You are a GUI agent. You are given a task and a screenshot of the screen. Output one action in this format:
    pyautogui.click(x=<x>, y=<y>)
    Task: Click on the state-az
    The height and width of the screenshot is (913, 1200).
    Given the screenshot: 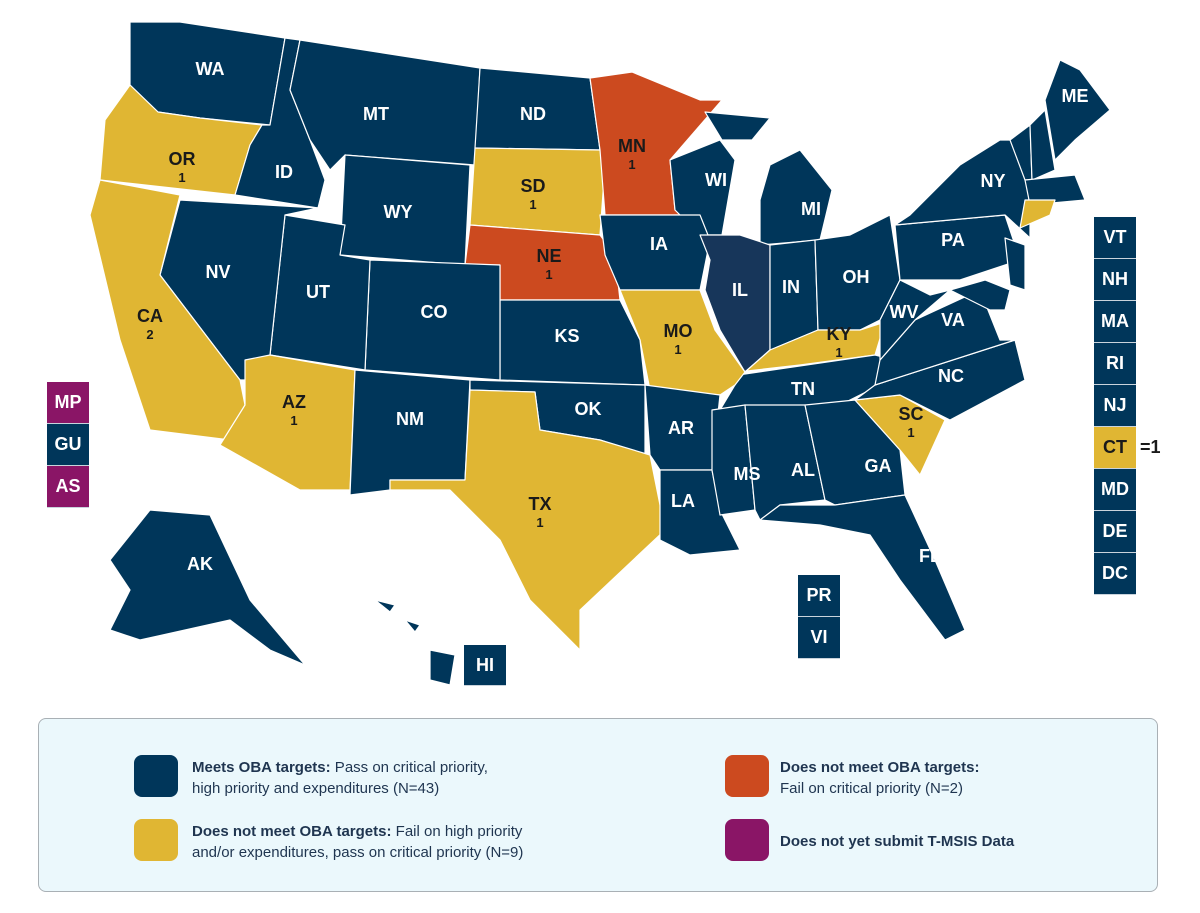 What is the action you would take?
    pyautogui.click(x=287, y=422)
    